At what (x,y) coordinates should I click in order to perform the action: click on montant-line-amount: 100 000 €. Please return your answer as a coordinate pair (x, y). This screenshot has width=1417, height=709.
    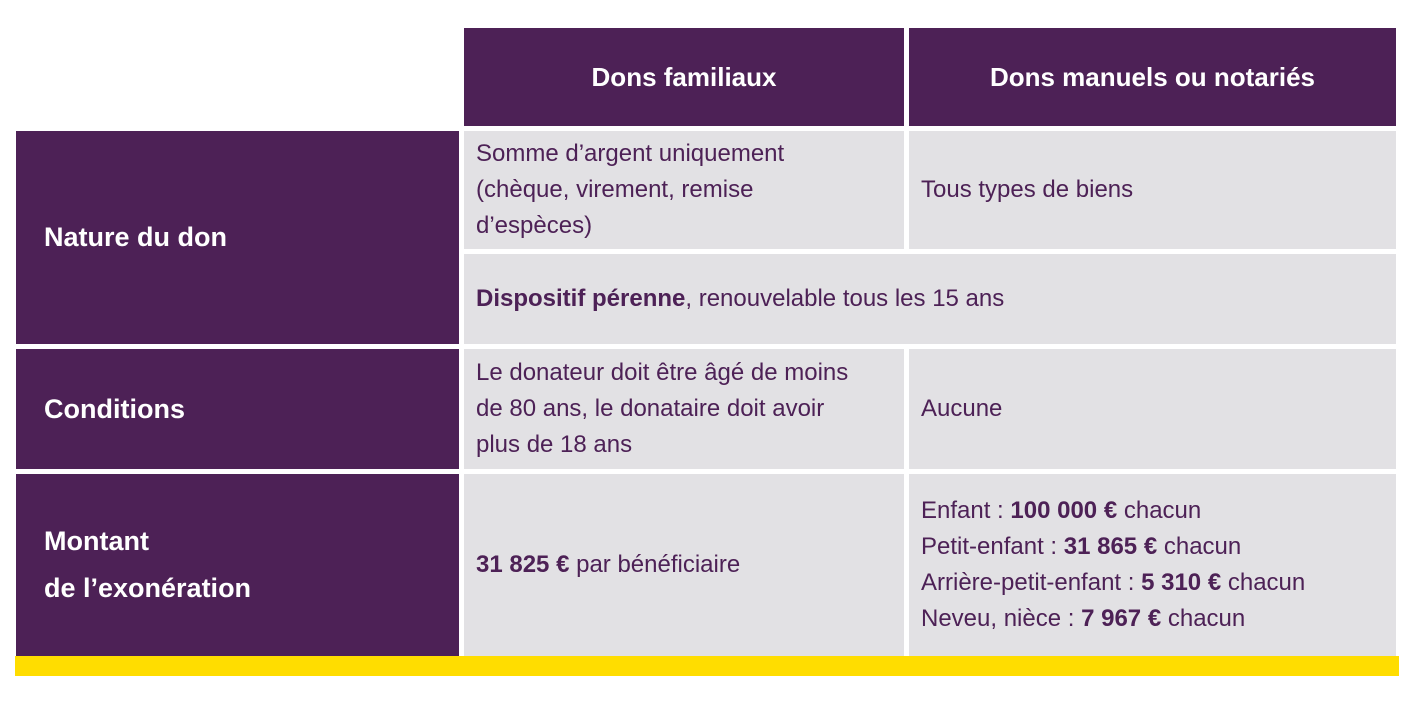
    Looking at the image, I should click on (1064, 510).